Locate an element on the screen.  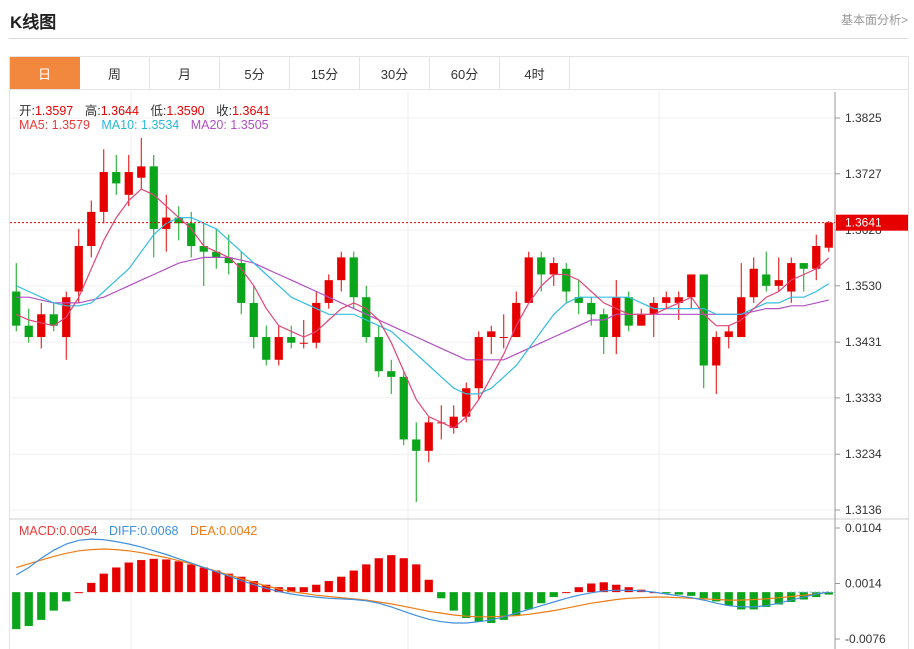
diff-line is located at coordinates (422, 581).